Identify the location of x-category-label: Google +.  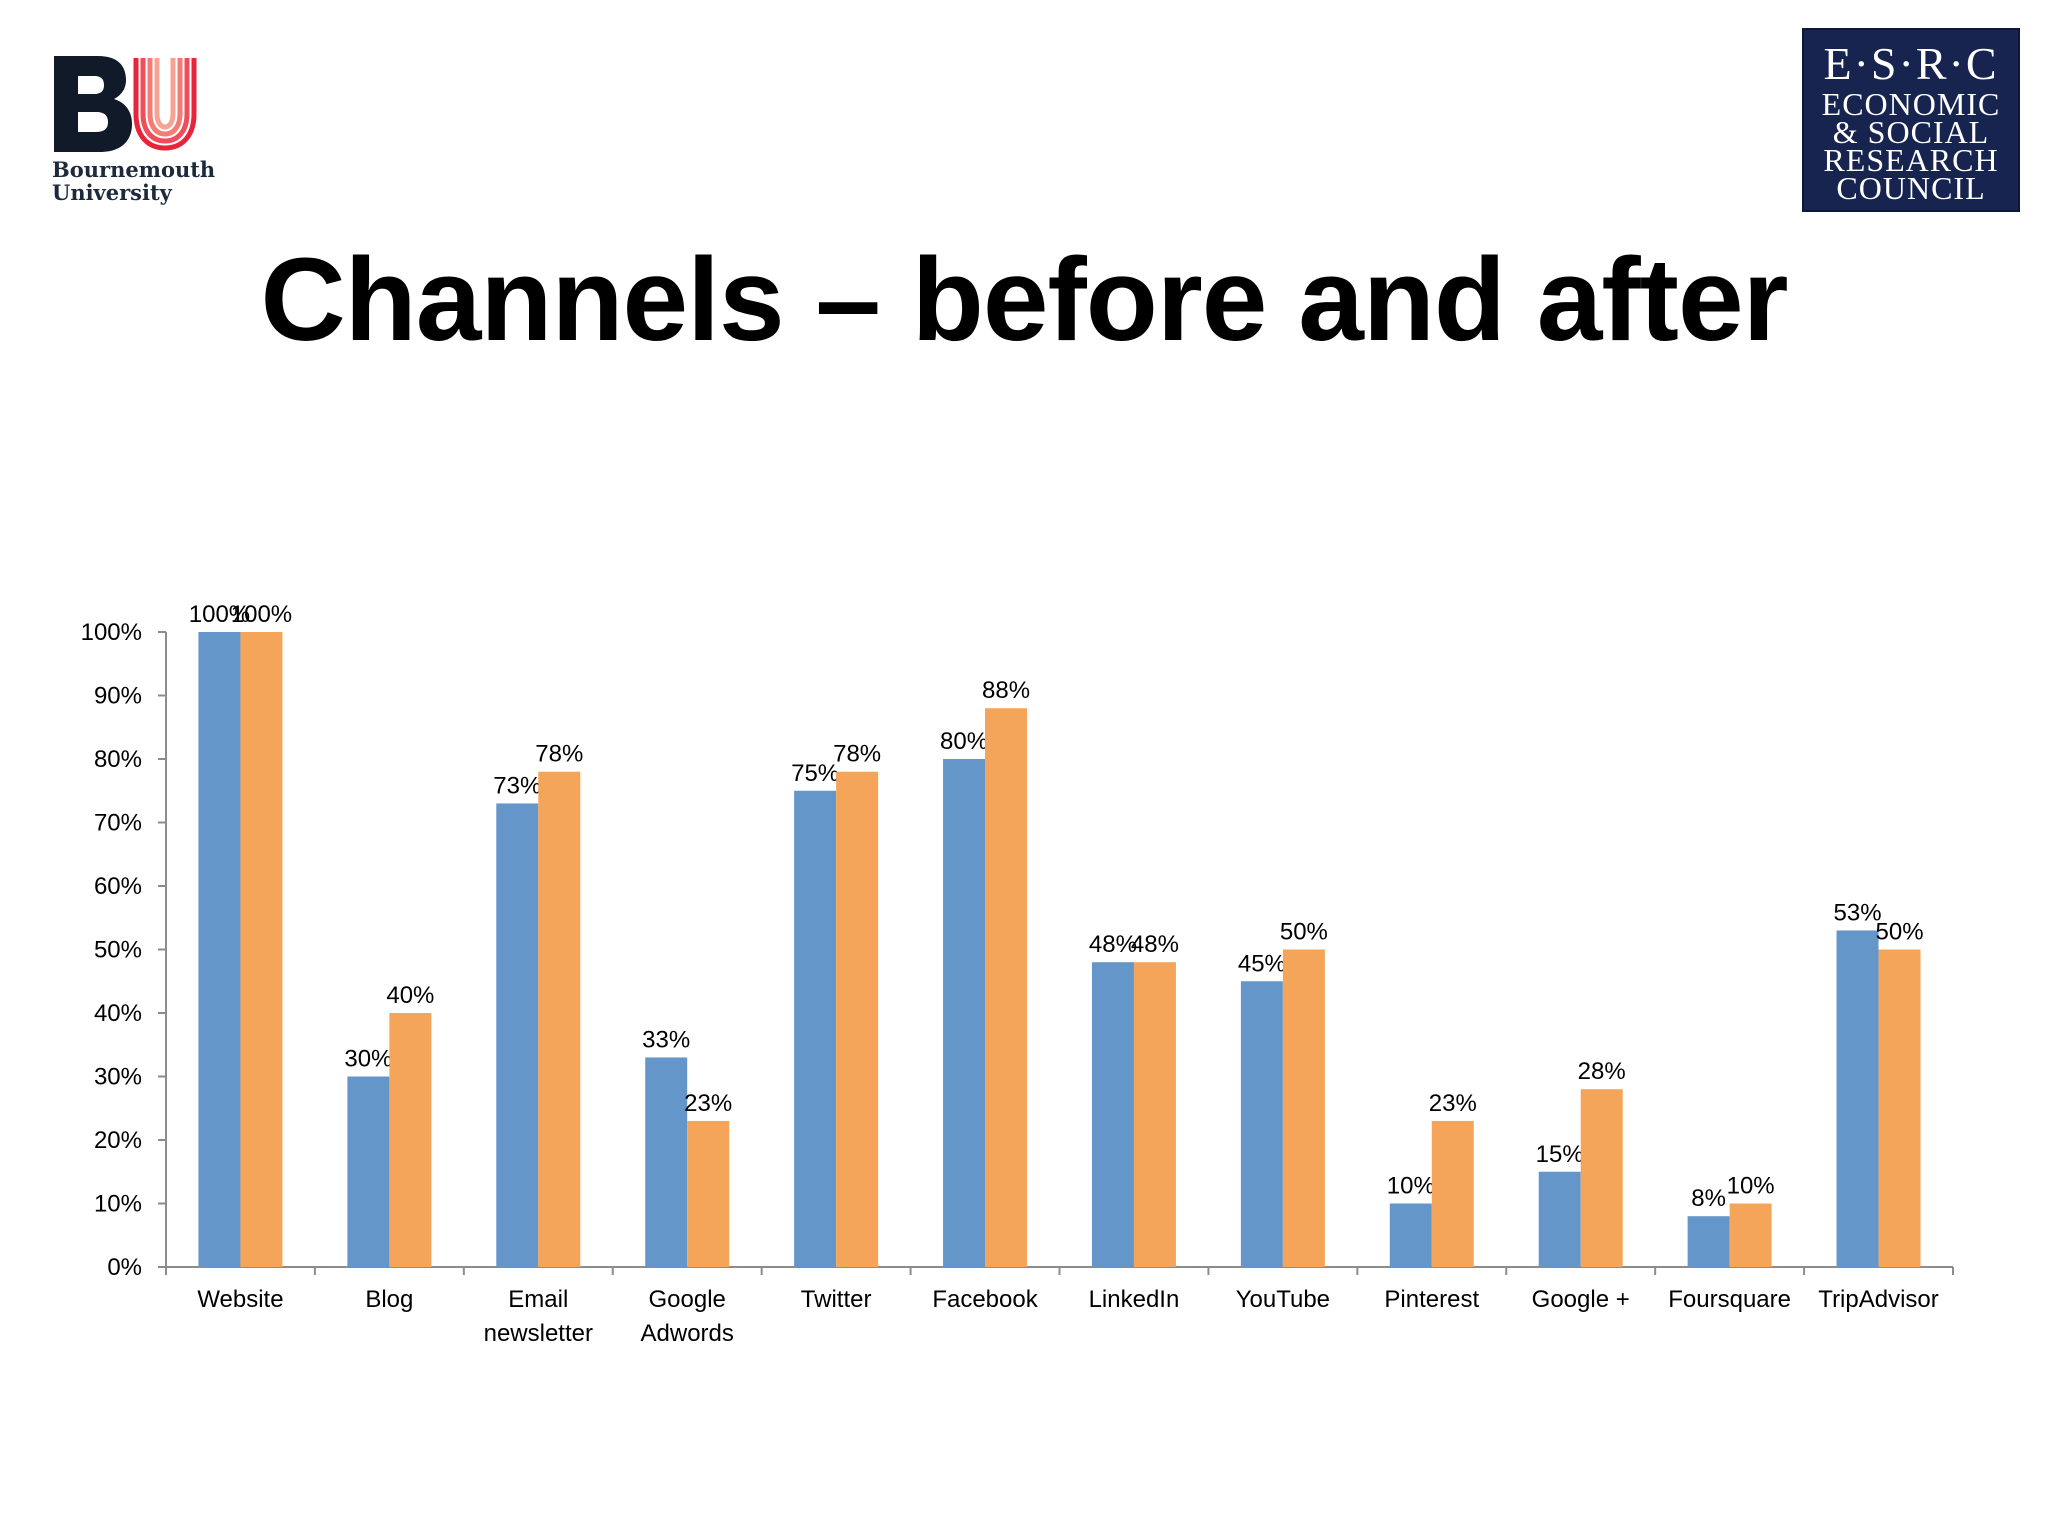
(1581, 1299).